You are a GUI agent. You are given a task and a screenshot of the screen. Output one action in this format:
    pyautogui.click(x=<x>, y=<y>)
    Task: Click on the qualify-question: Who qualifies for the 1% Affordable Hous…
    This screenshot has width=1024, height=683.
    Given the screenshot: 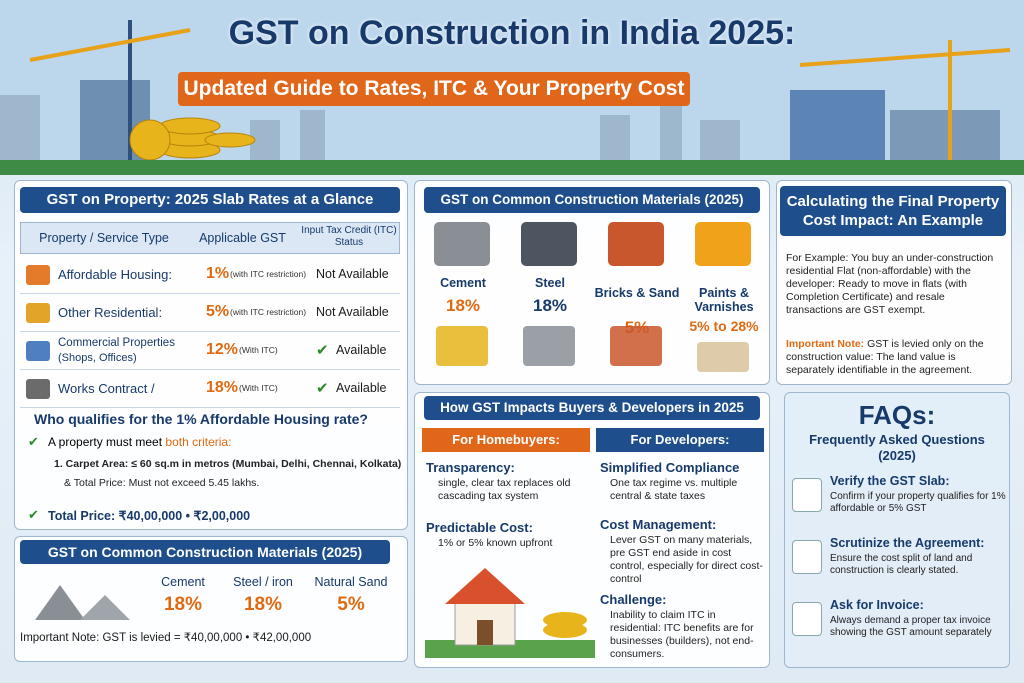 What is the action you would take?
    pyautogui.click(x=201, y=419)
    